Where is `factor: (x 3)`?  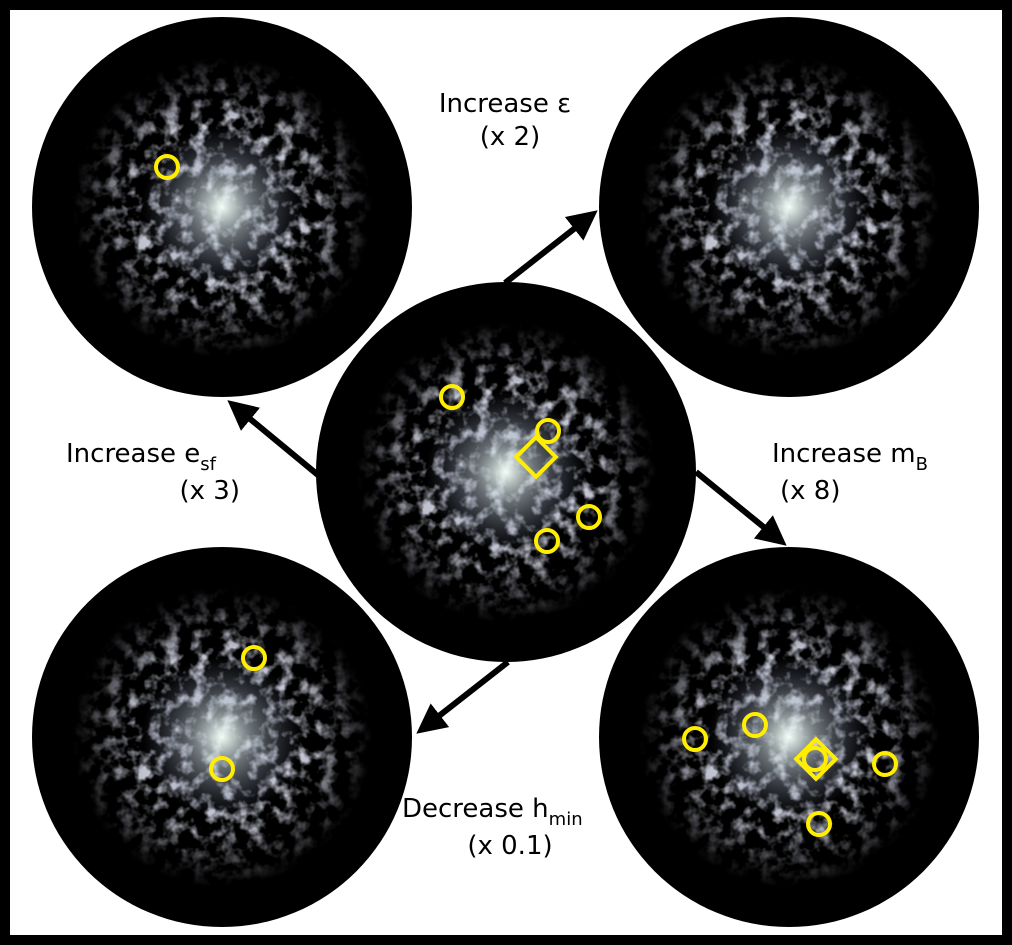
factor: (x 3) is located at coordinates (210, 491).